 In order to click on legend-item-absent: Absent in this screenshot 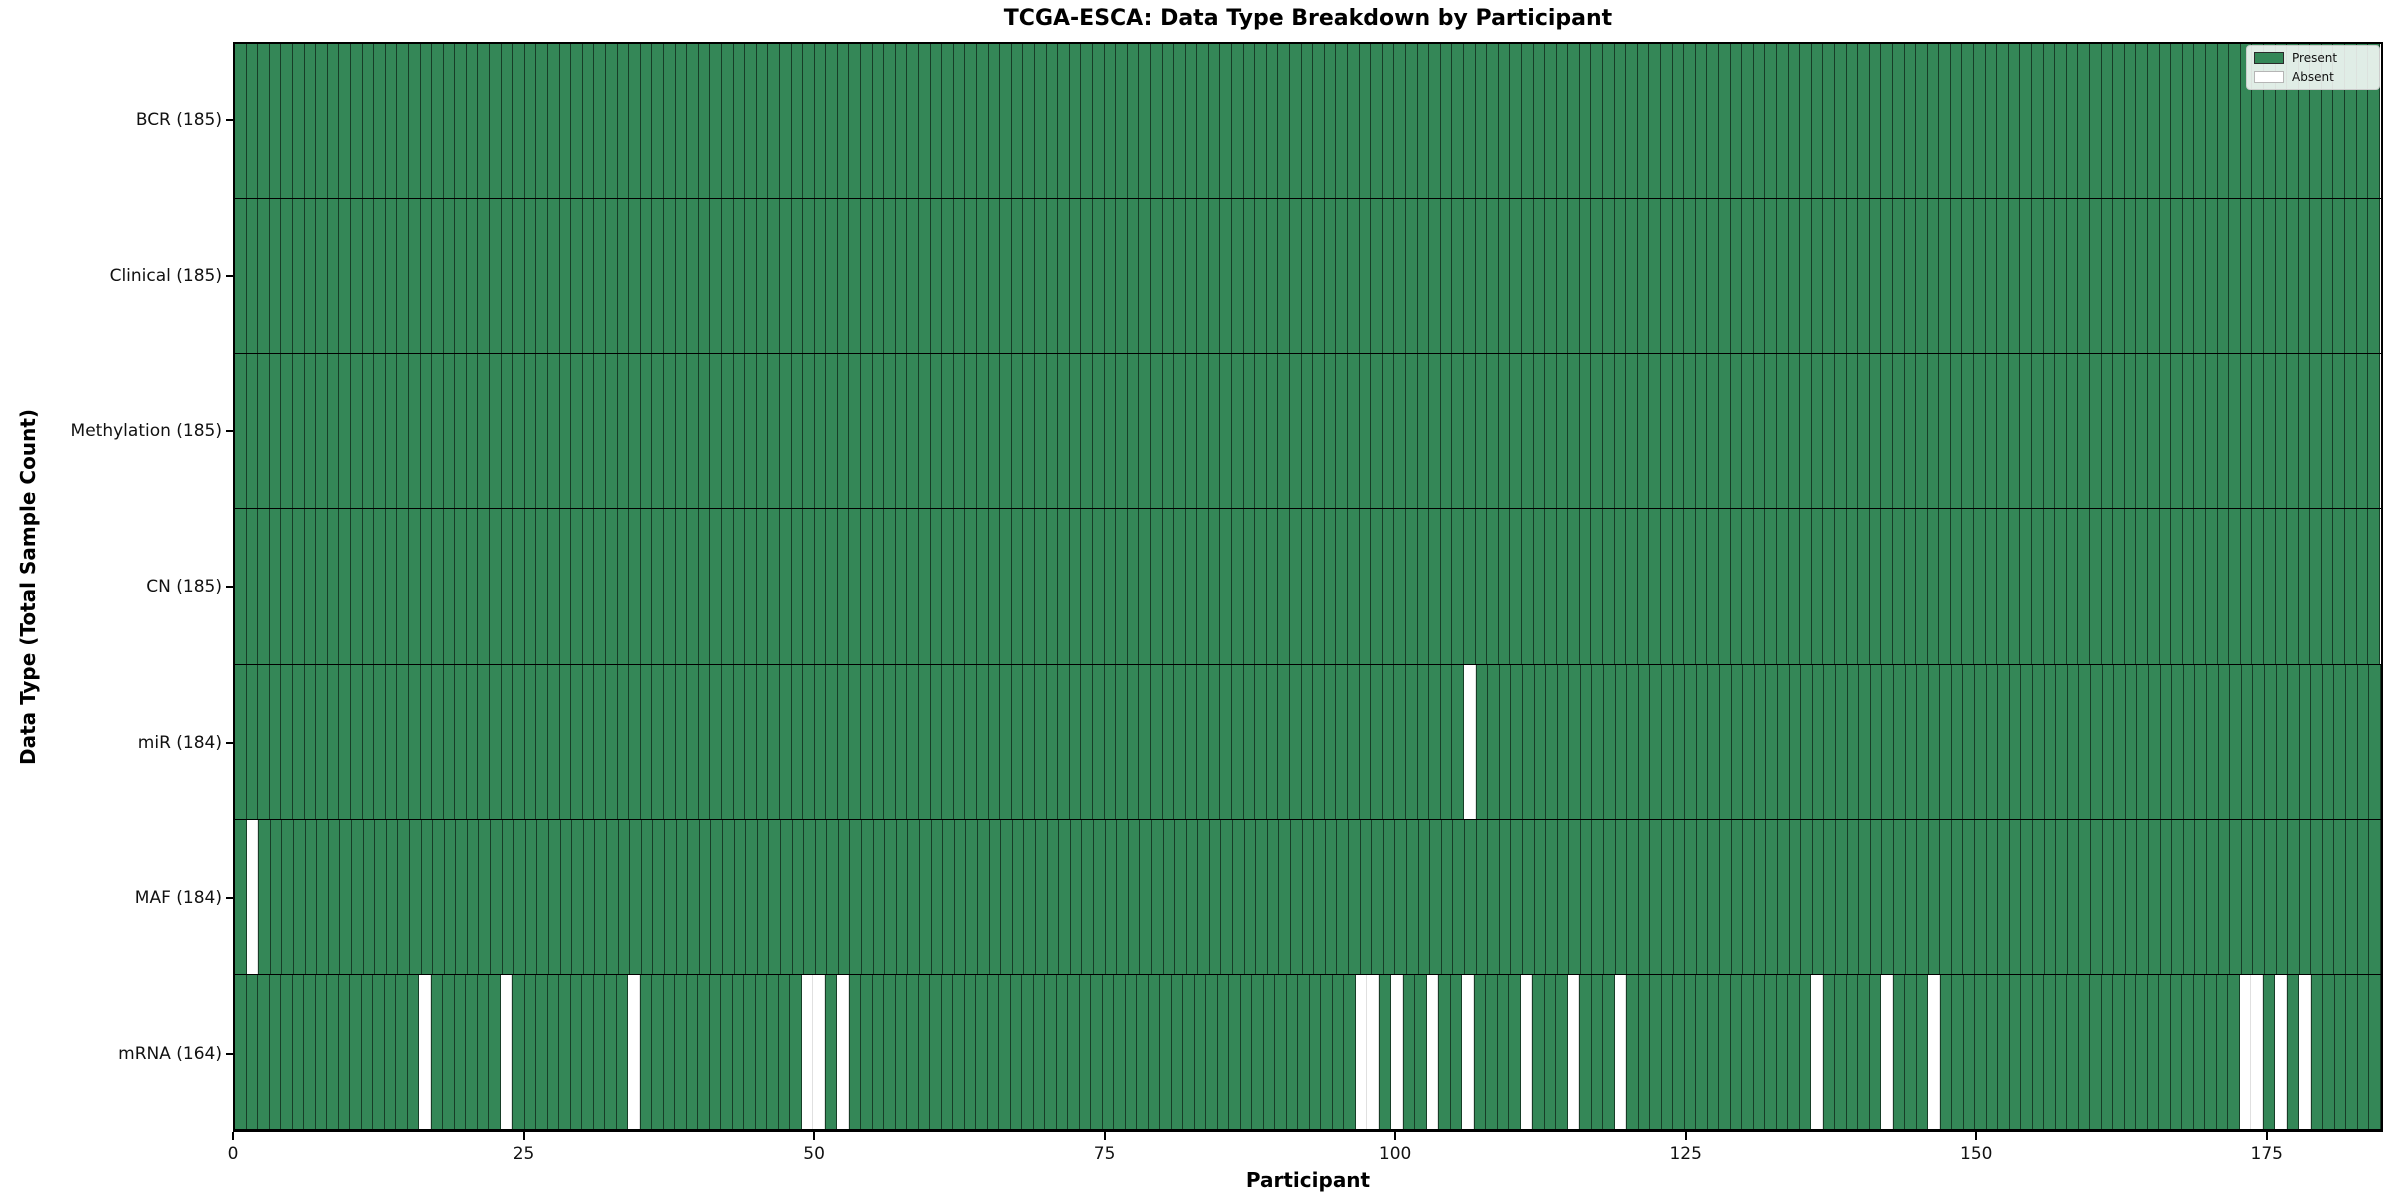, I will do `click(2313, 77)`.